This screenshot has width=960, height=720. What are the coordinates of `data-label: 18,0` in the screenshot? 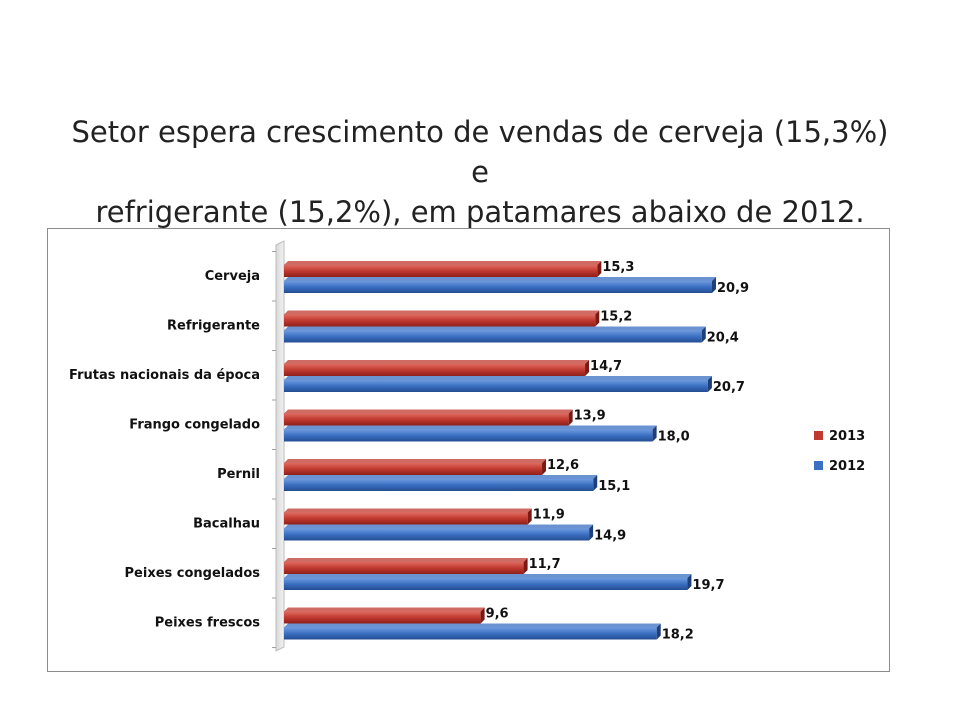 It's located at (674, 437).